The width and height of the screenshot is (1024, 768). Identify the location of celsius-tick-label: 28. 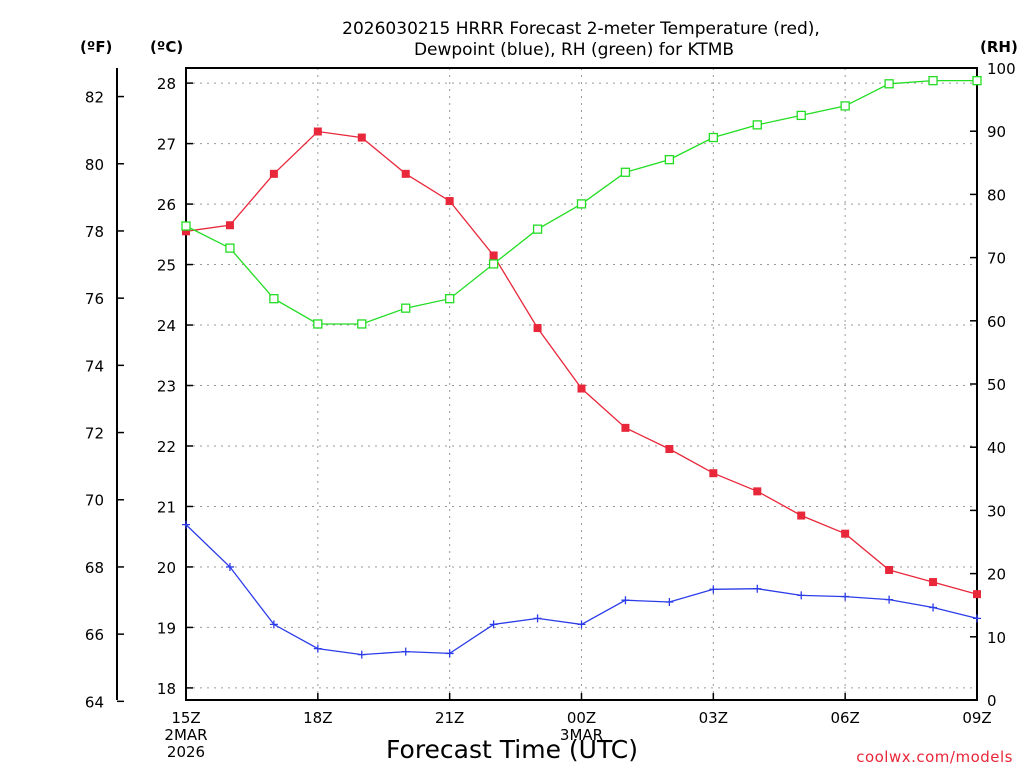
(166, 84).